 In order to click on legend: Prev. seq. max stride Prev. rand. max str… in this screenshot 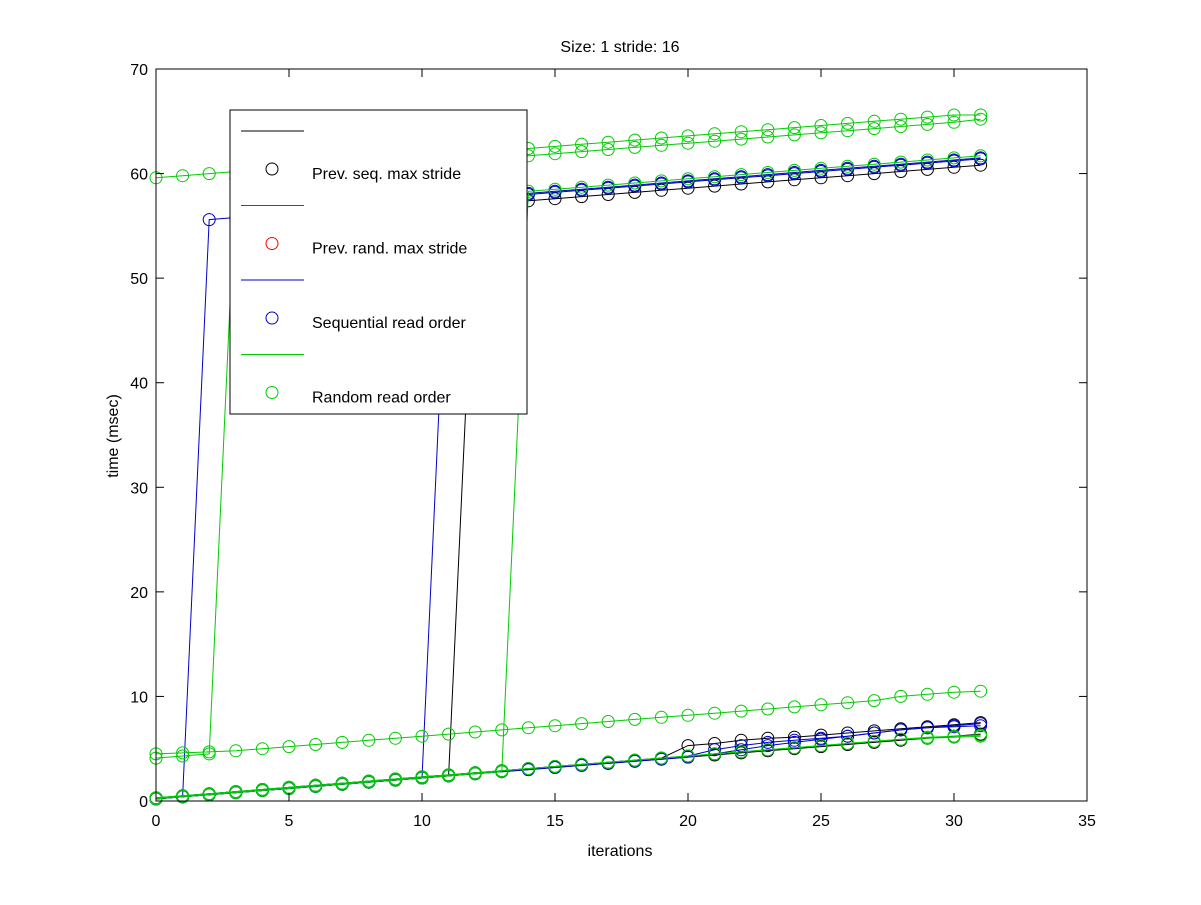, I will do `click(378, 262)`.